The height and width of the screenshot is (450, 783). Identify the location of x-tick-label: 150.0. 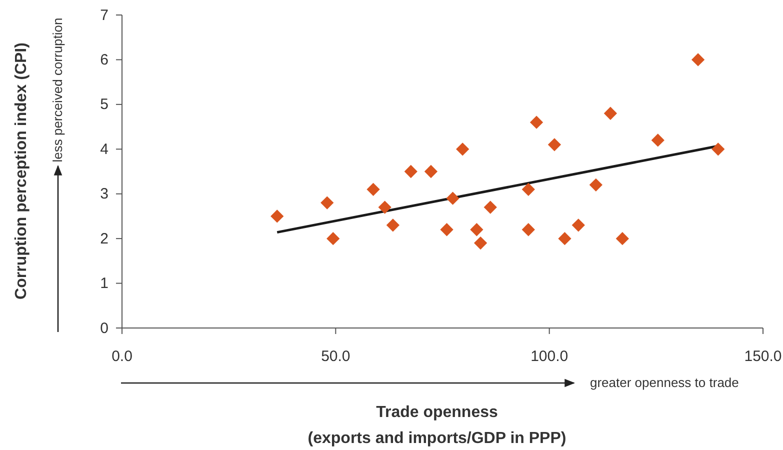
(763, 356).